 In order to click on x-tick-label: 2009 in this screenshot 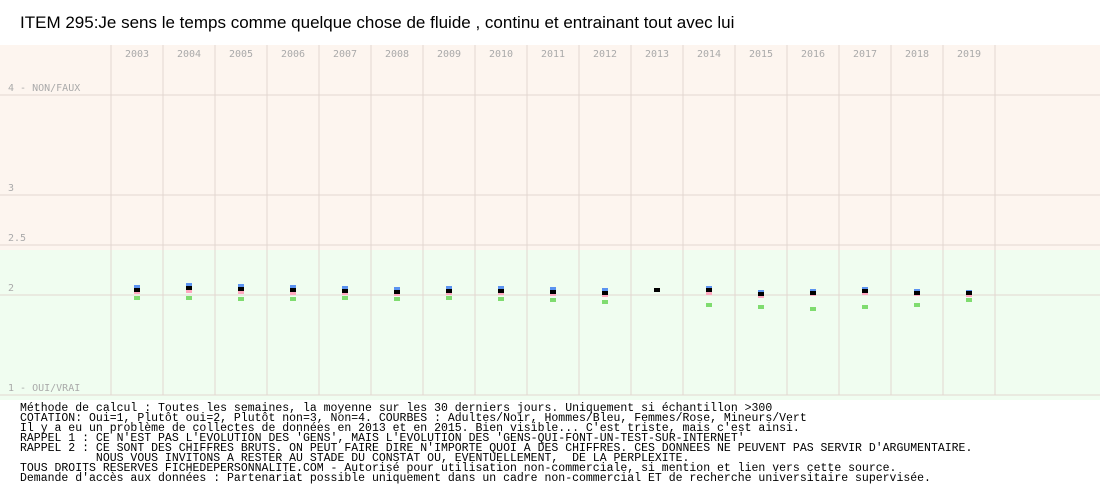, I will do `click(449, 54)`.